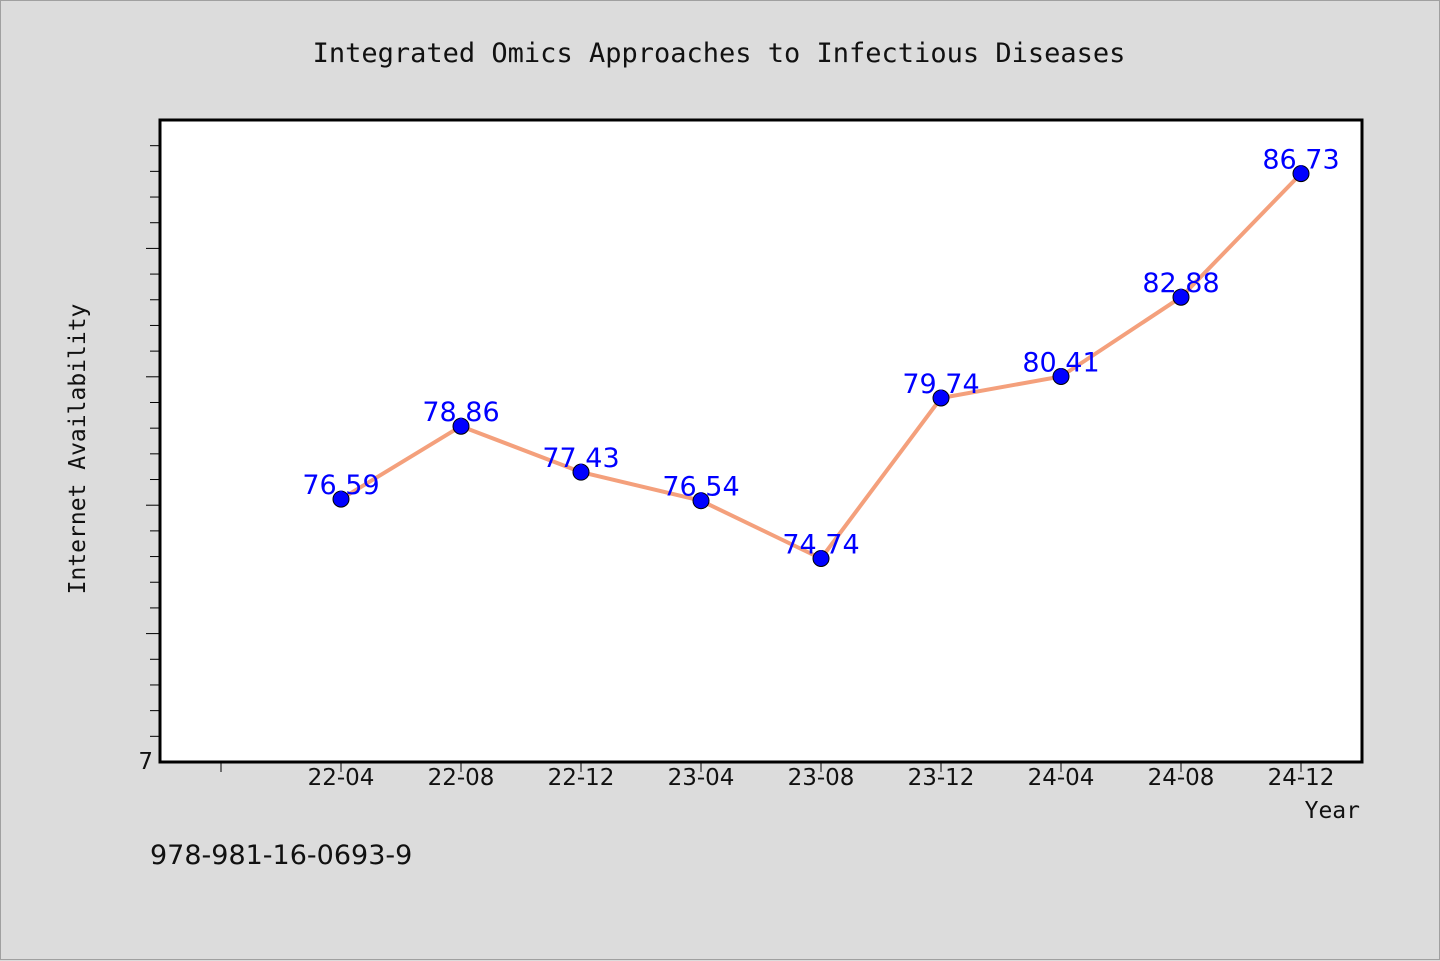 The height and width of the screenshot is (961, 1440). What do you see at coordinates (941, 778) in the screenshot?
I see `x-tick-label: 23-12` at bounding box center [941, 778].